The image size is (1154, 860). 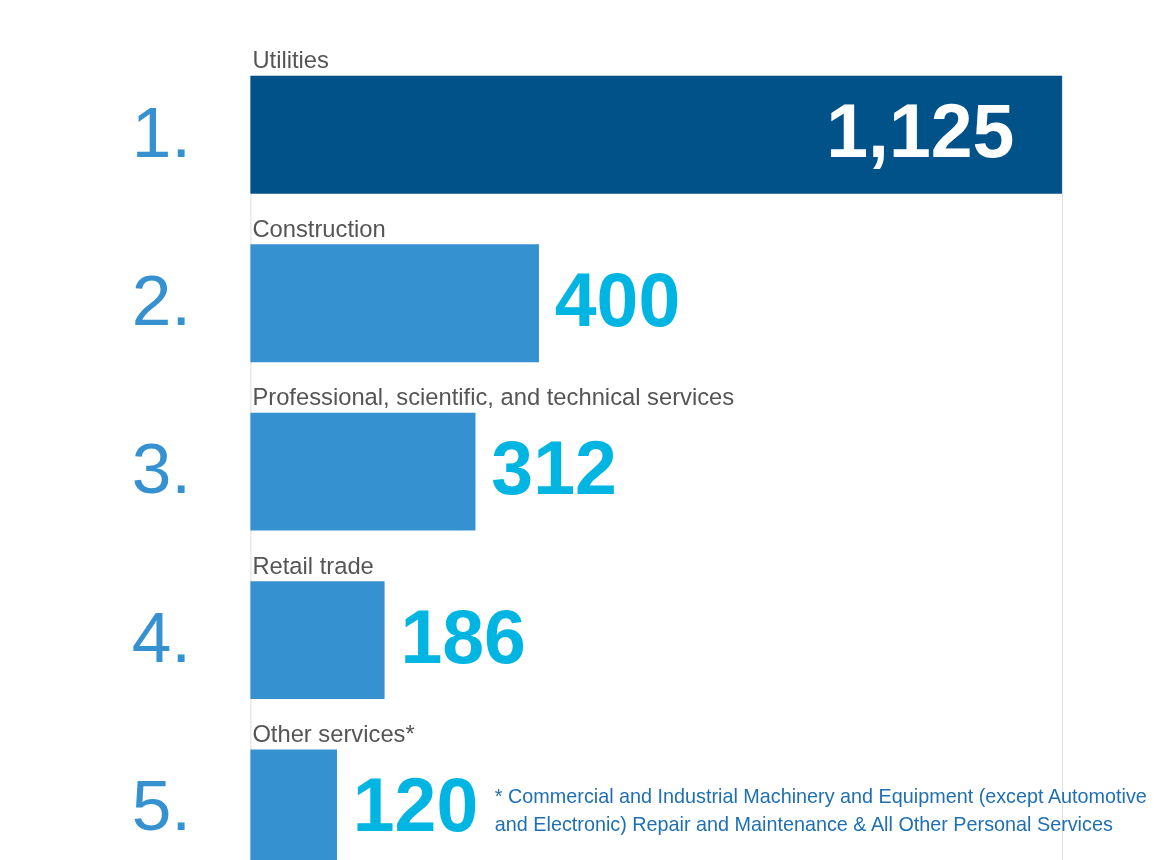 What do you see at coordinates (319, 228) in the screenshot?
I see `y-tick-label: Construction` at bounding box center [319, 228].